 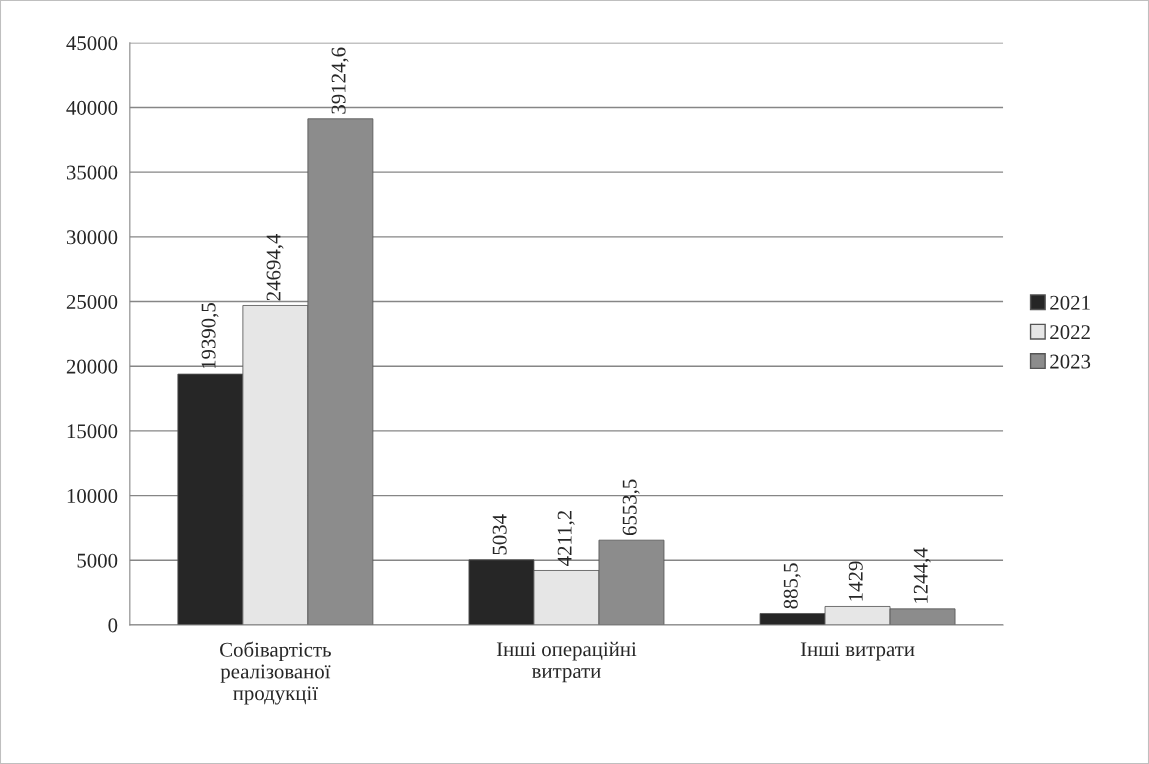 I want to click on y-tick-label: 0, so click(x=113, y=625).